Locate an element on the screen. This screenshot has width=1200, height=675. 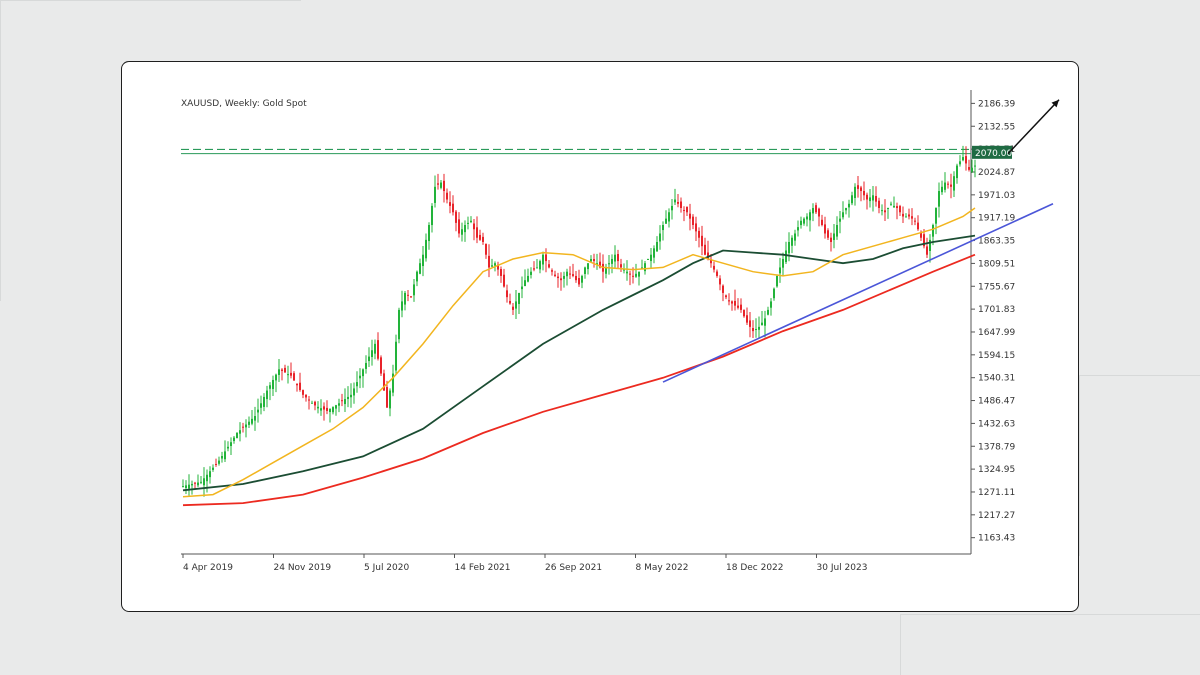
y-tick-label: 1324.95 is located at coordinates (996, 470).